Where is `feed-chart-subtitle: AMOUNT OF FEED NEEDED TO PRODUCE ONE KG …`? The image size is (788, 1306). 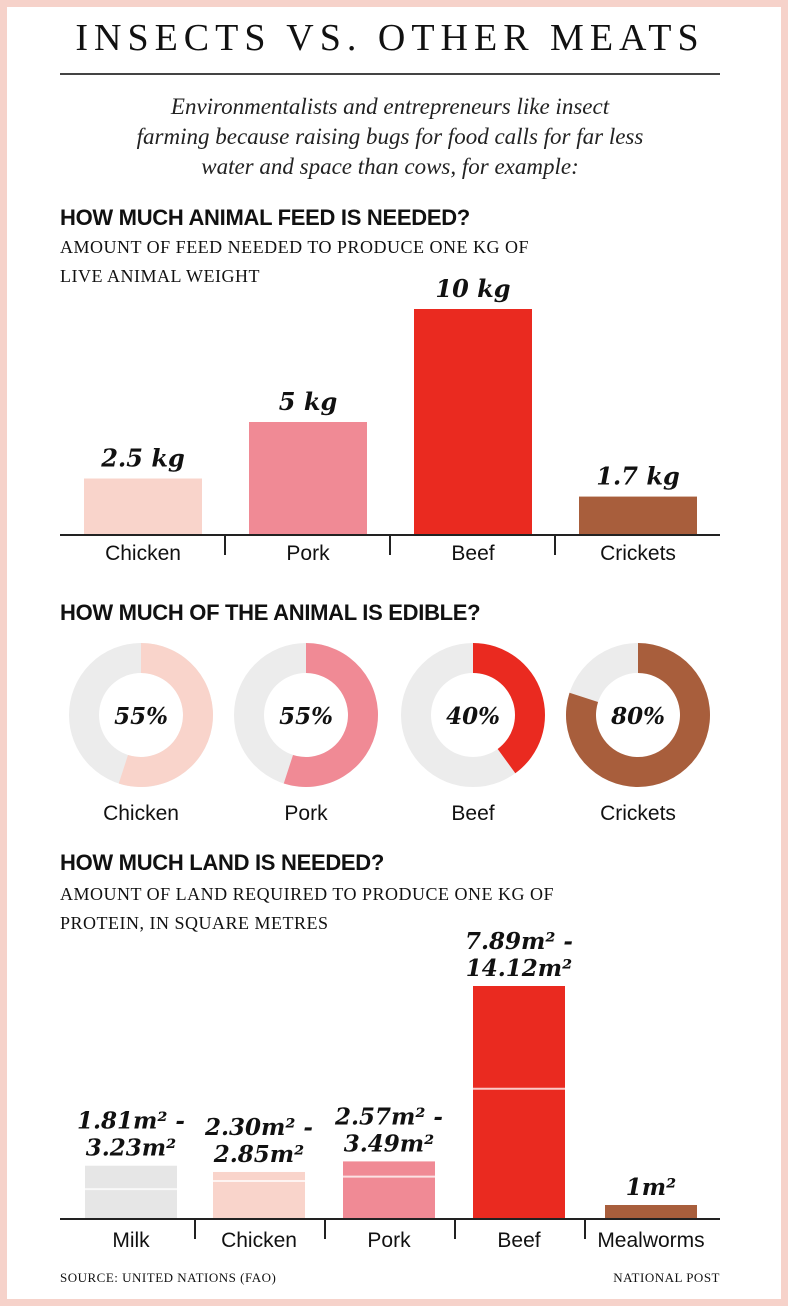
feed-chart-subtitle: AMOUNT OF FEED NEEDED TO PRODUCE ONE KG … is located at coordinates (294, 262).